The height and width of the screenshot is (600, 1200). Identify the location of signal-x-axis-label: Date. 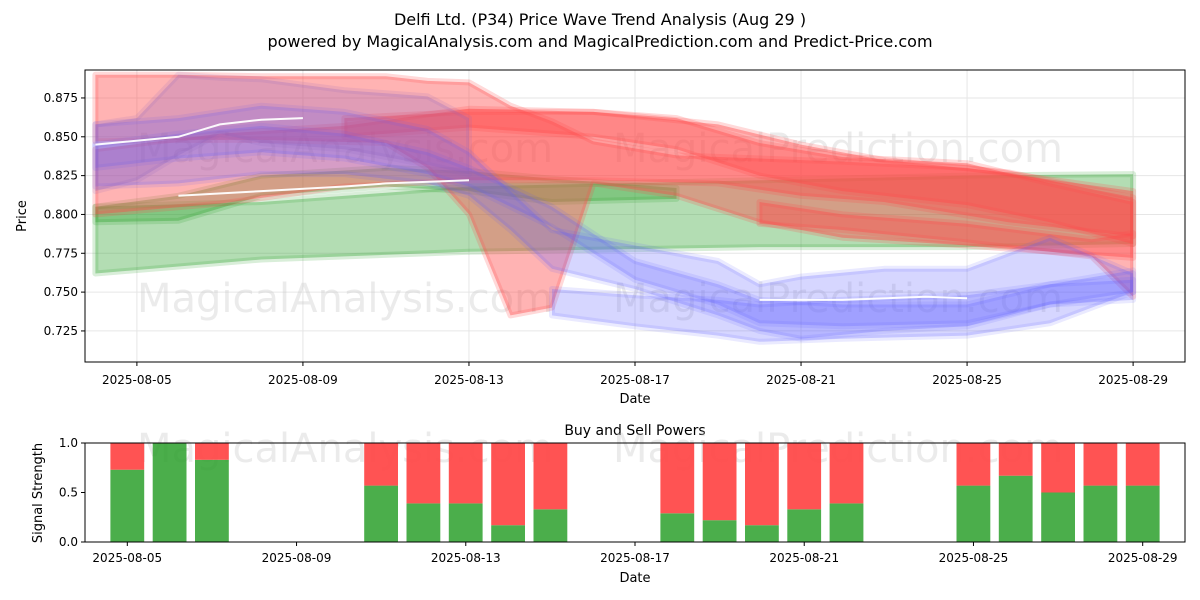
(634, 578).